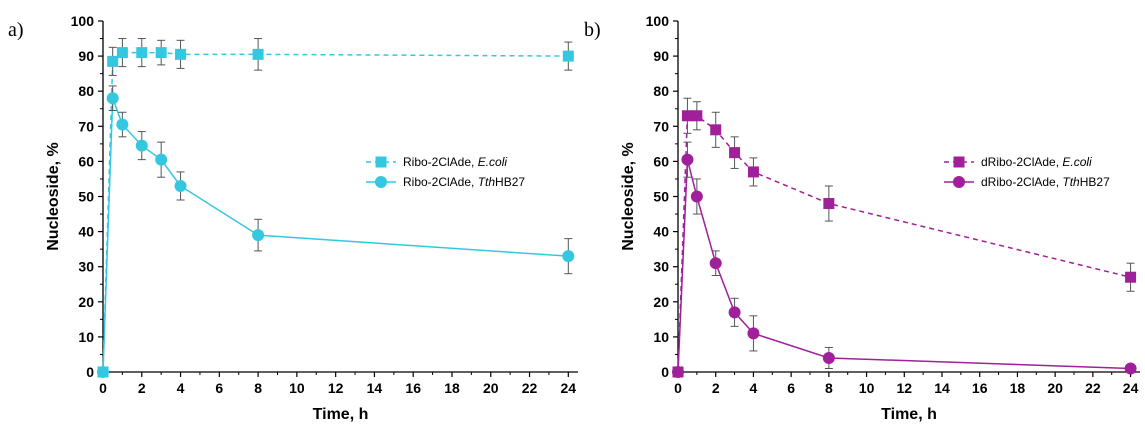 The height and width of the screenshot is (430, 1145). Describe the element at coordinates (1045, 182) in the screenshot. I see `legend-label: dRibo-2ClAde, TthHB27` at that location.